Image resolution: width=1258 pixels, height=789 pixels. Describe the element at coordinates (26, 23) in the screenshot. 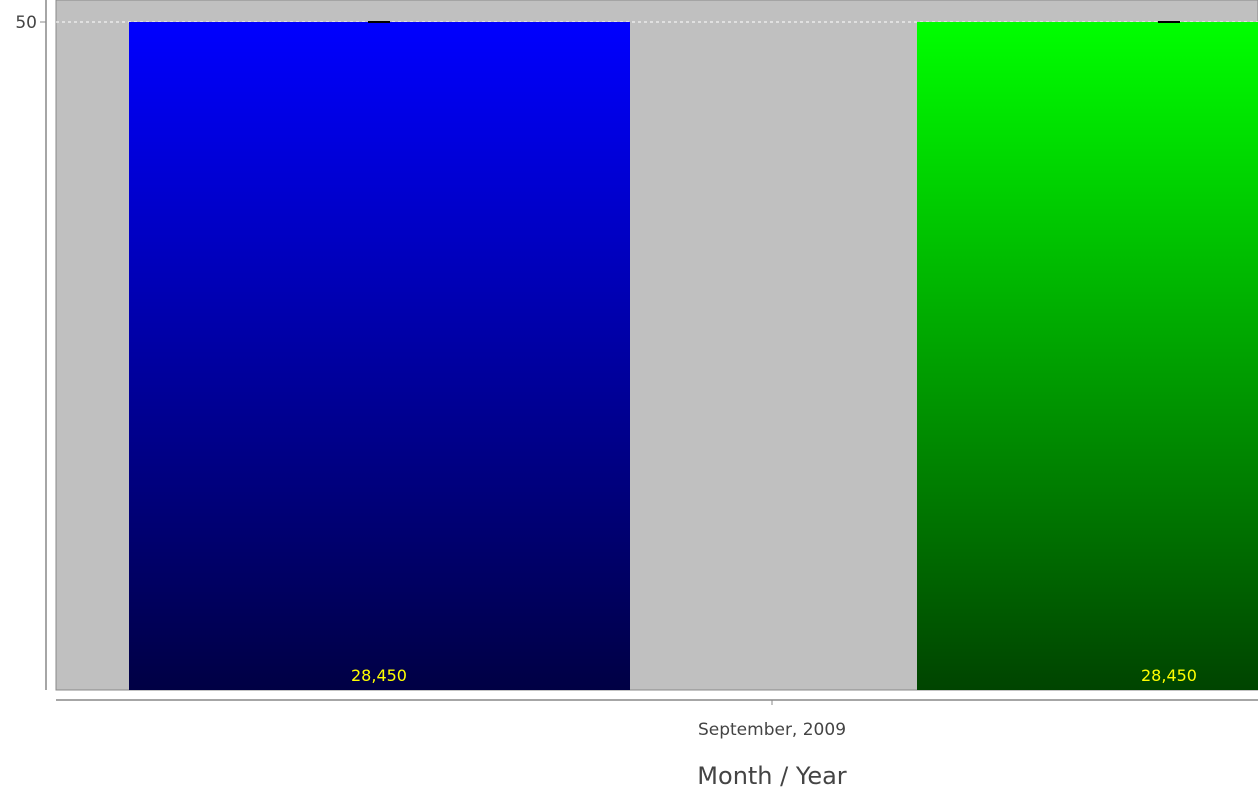

I see `y-tick-label: 50` at that location.